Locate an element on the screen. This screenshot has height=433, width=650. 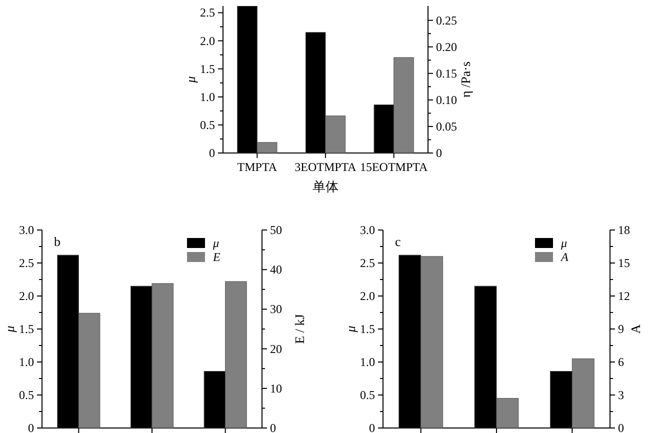
x-tick-label: TMPTA is located at coordinates (257, 167).